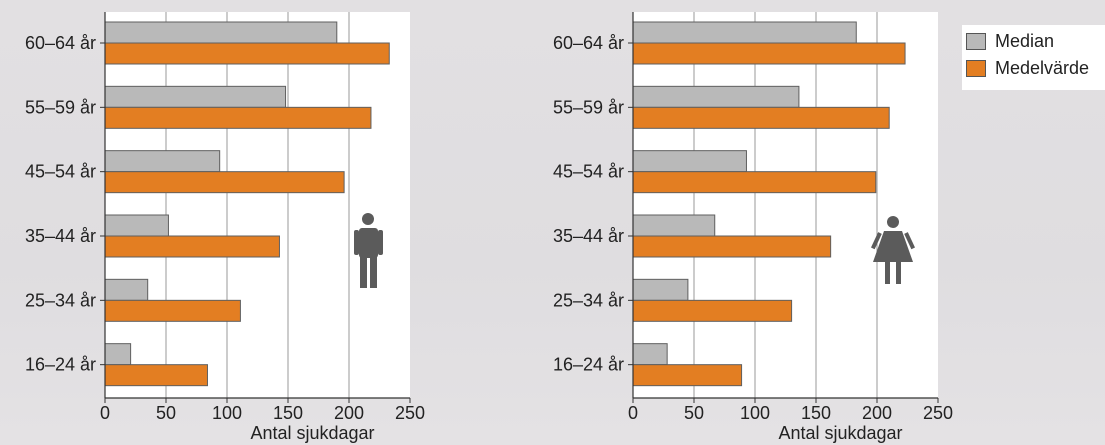 This screenshot has width=1105, height=445. I want to click on legend-item-mean: Medelvärde, so click(1027, 68).